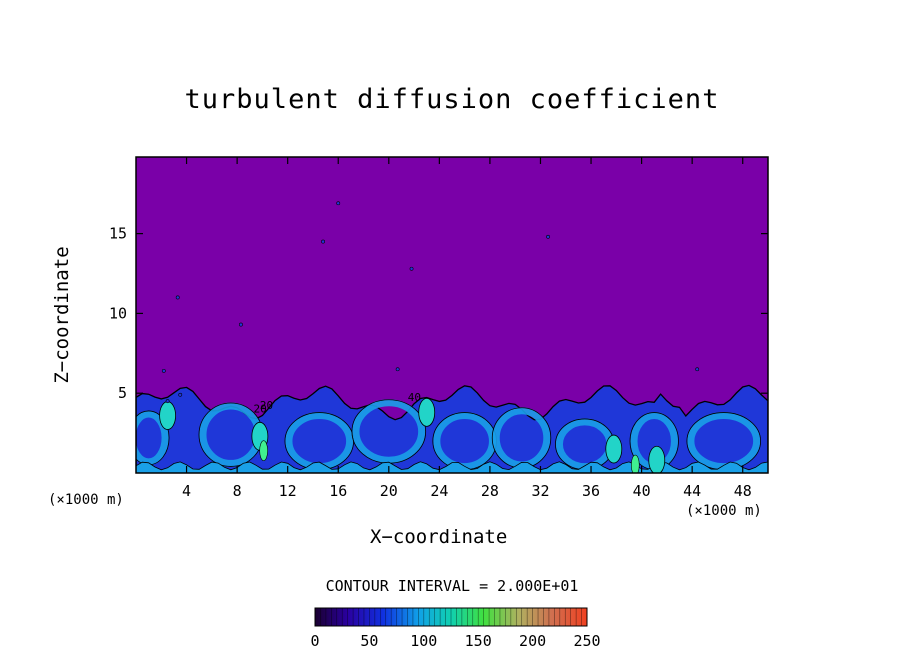 Image resolution: width=904 pixels, height=654 pixels. Describe the element at coordinates (414, 397) in the screenshot. I see `contour-label: 40` at that location.